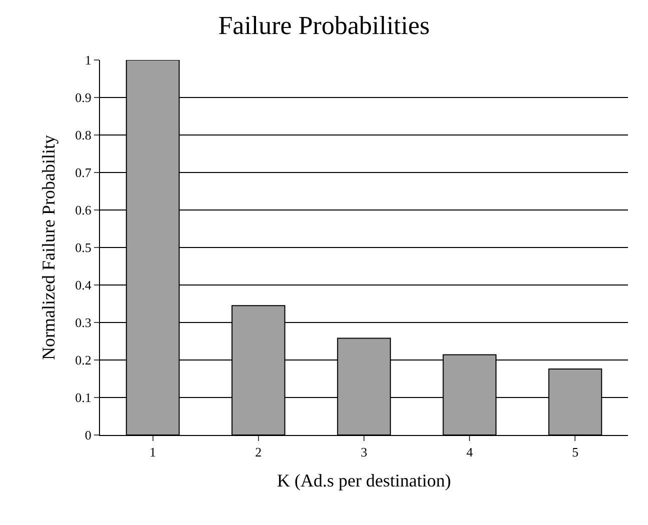 This screenshot has width=648, height=525. Describe the element at coordinates (153, 452) in the screenshot. I see `x-tick-label: 1` at that location.